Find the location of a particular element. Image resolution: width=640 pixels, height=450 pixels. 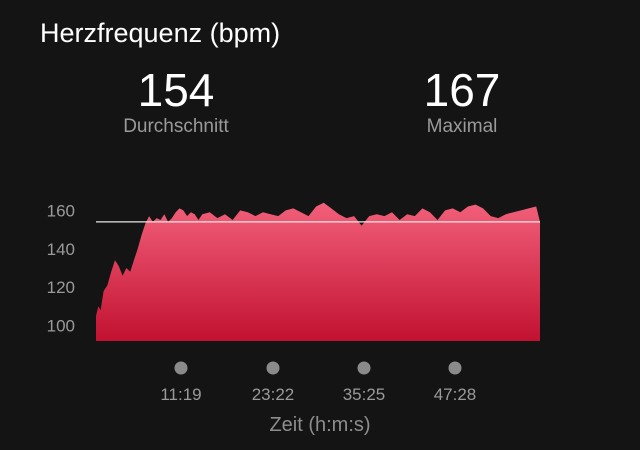

y-tick-label: 100 is located at coordinates (61, 326).